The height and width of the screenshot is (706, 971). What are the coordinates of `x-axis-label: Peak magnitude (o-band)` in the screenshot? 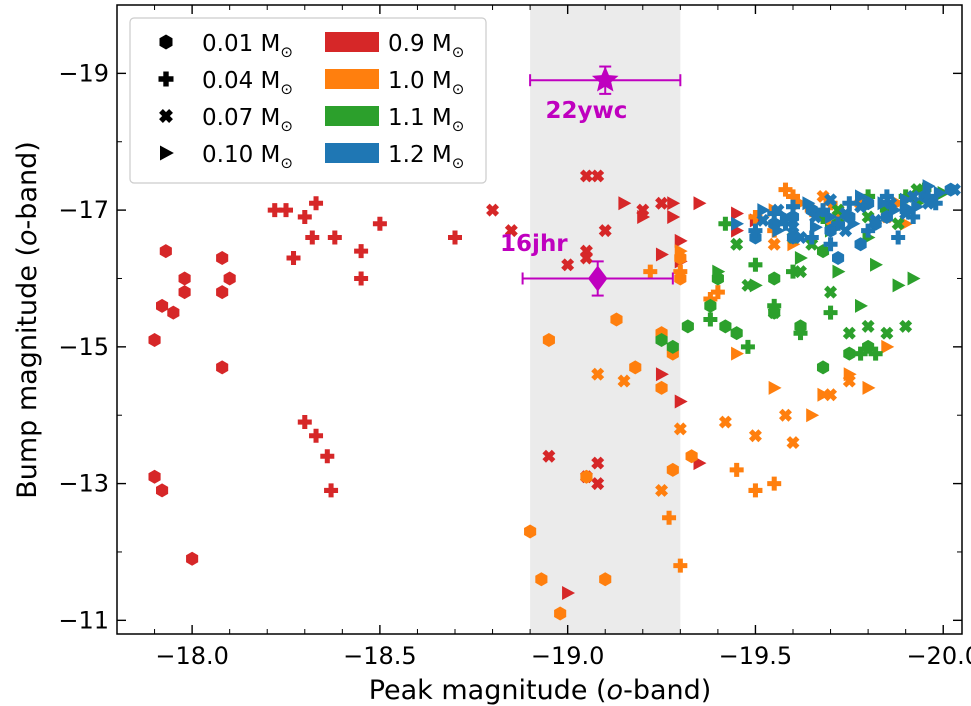 It's located at (540, 690).